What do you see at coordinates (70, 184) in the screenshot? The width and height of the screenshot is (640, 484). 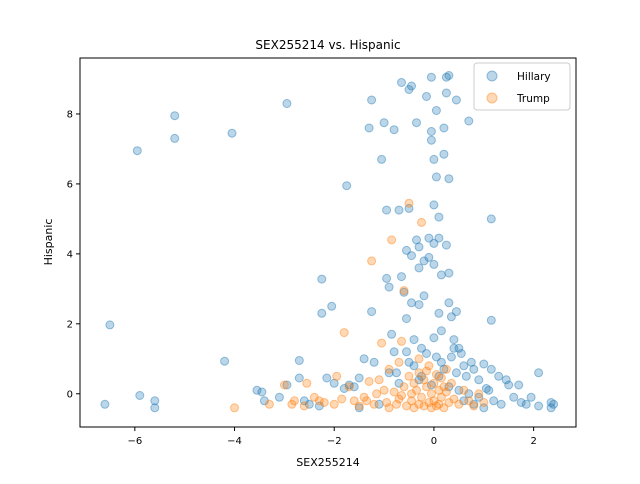 I see `y-tick-label: 6` at bounding box center [70, 184].